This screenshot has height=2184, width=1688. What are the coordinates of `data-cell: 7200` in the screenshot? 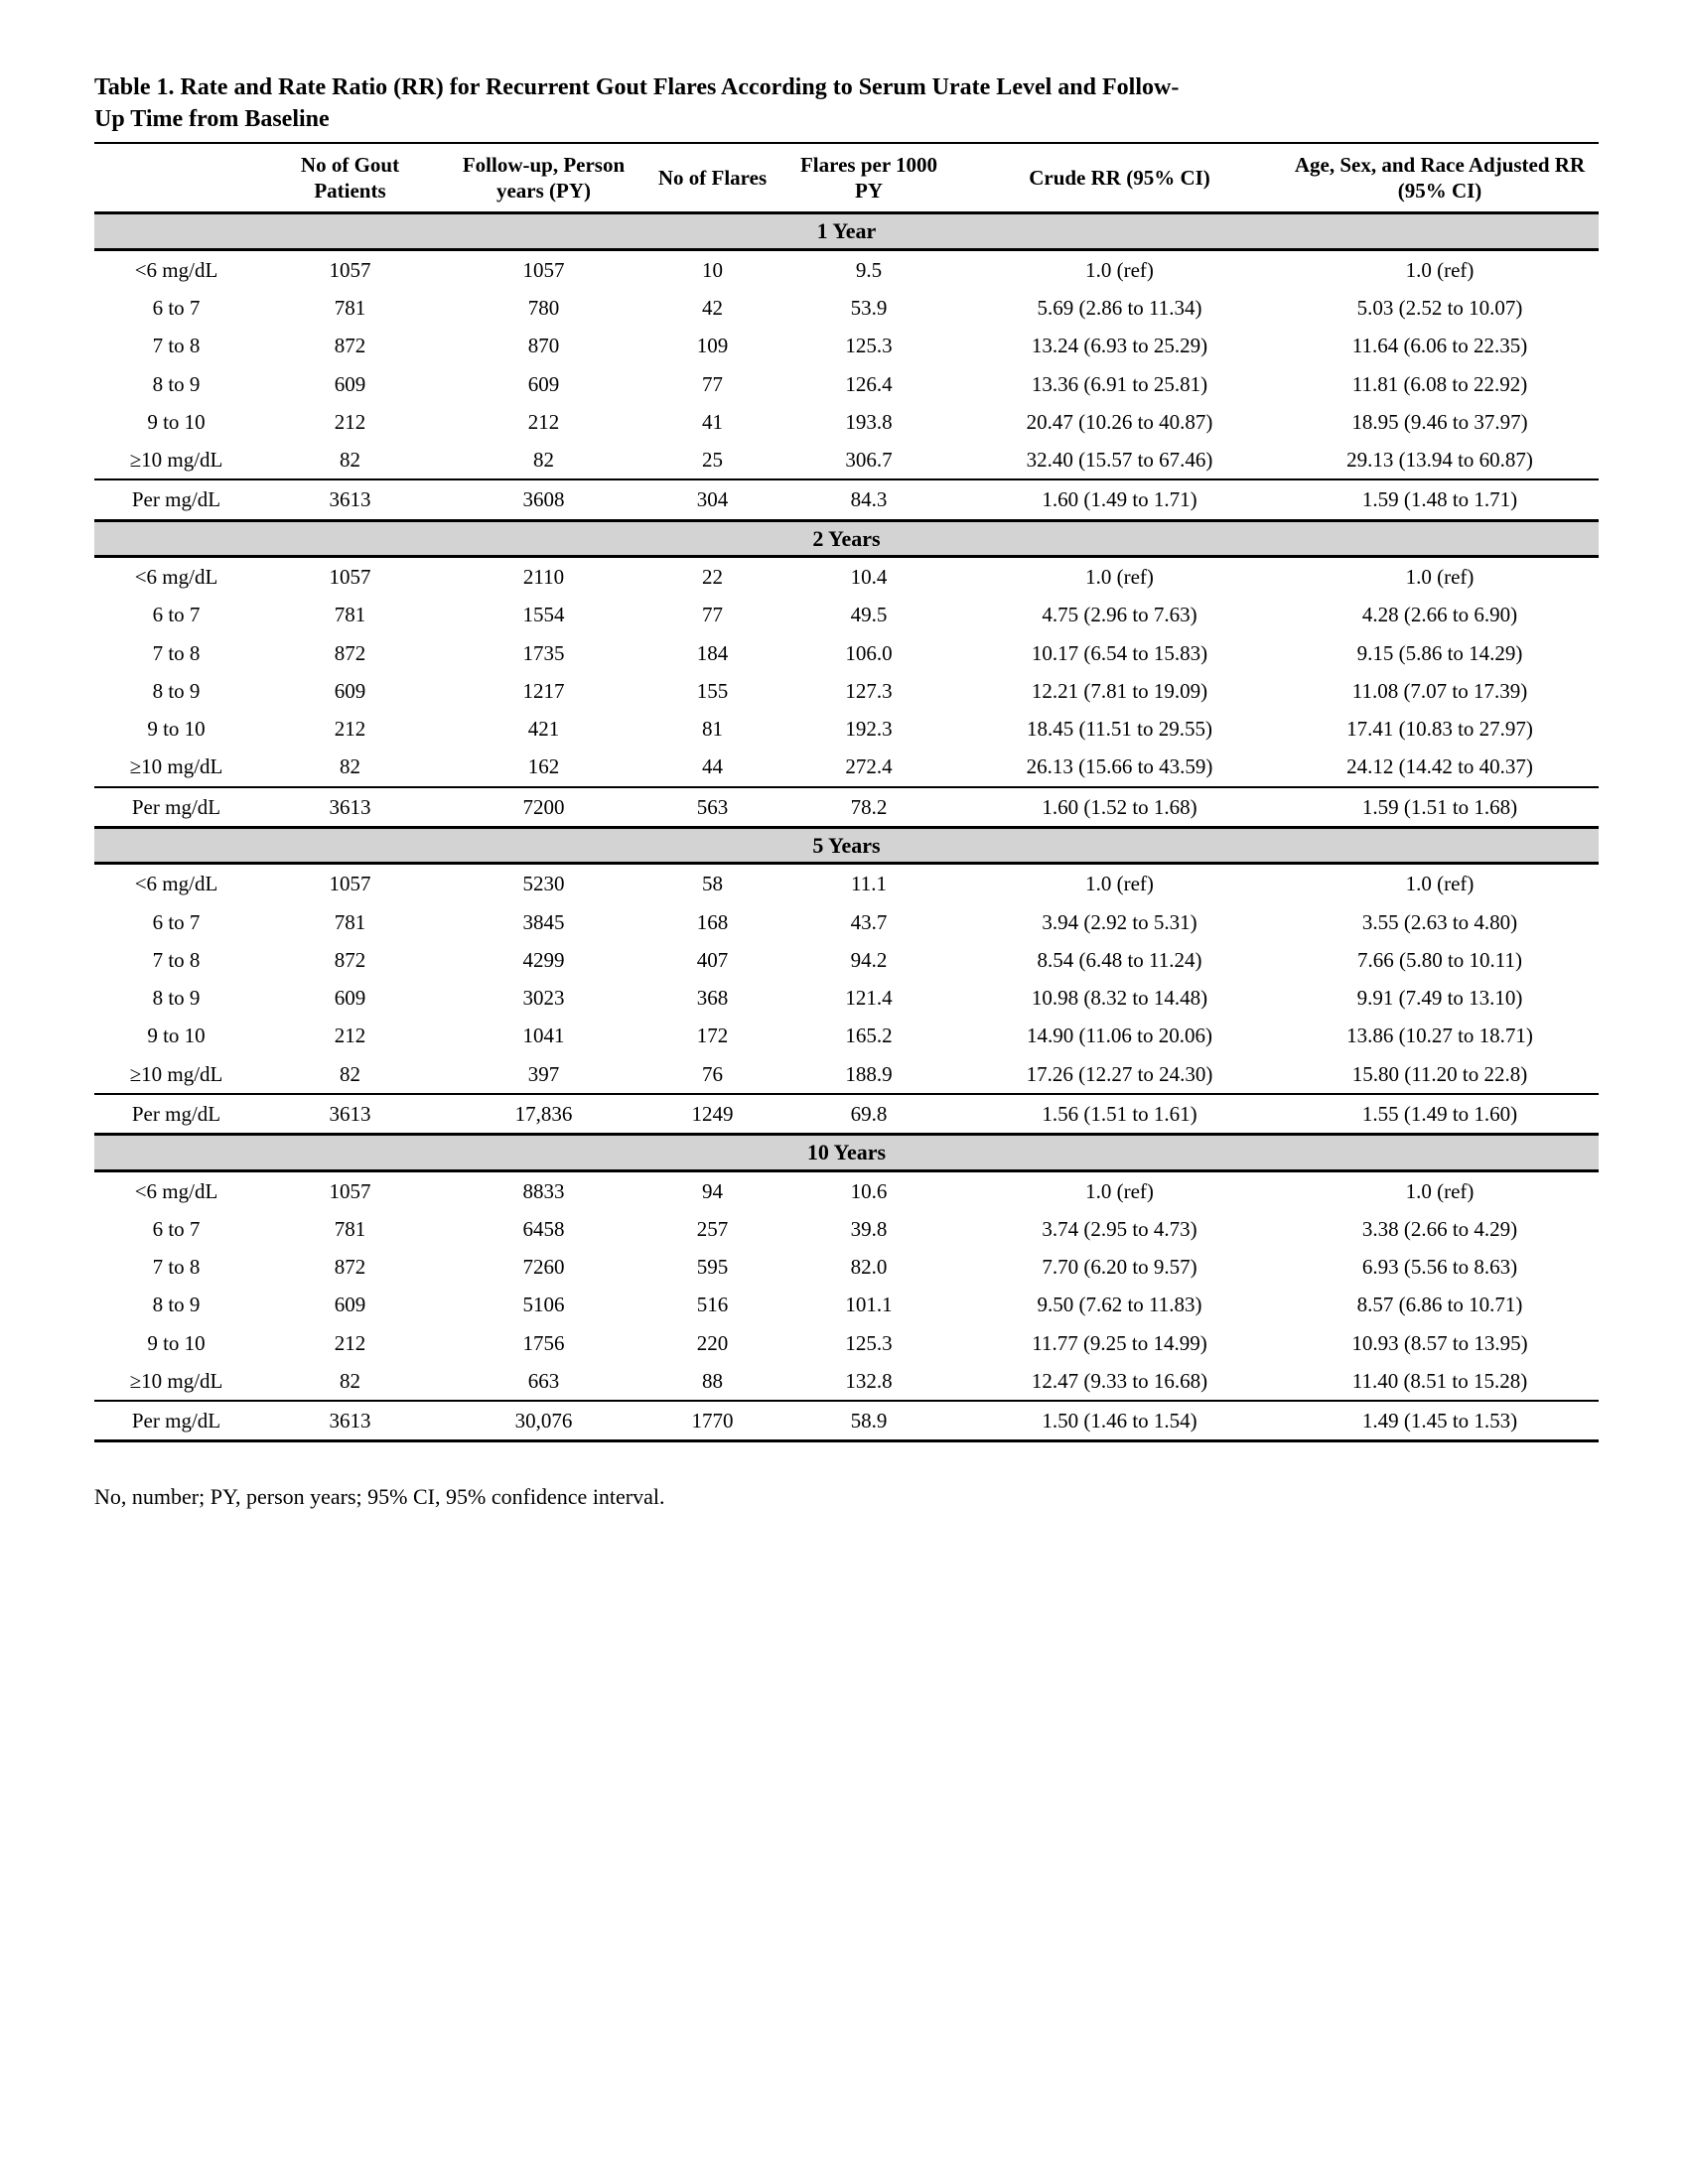 It's located at (543, 806).